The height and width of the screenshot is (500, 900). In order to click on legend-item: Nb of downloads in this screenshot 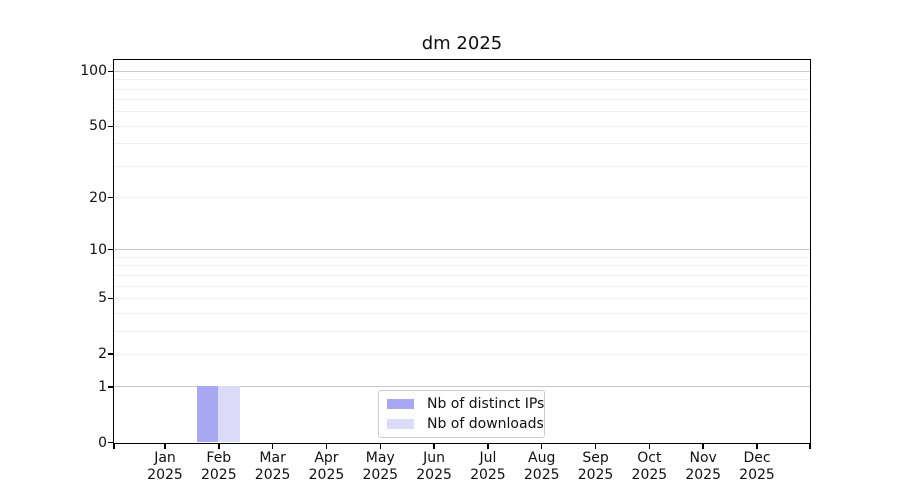, I will do `click(465, 424)`.